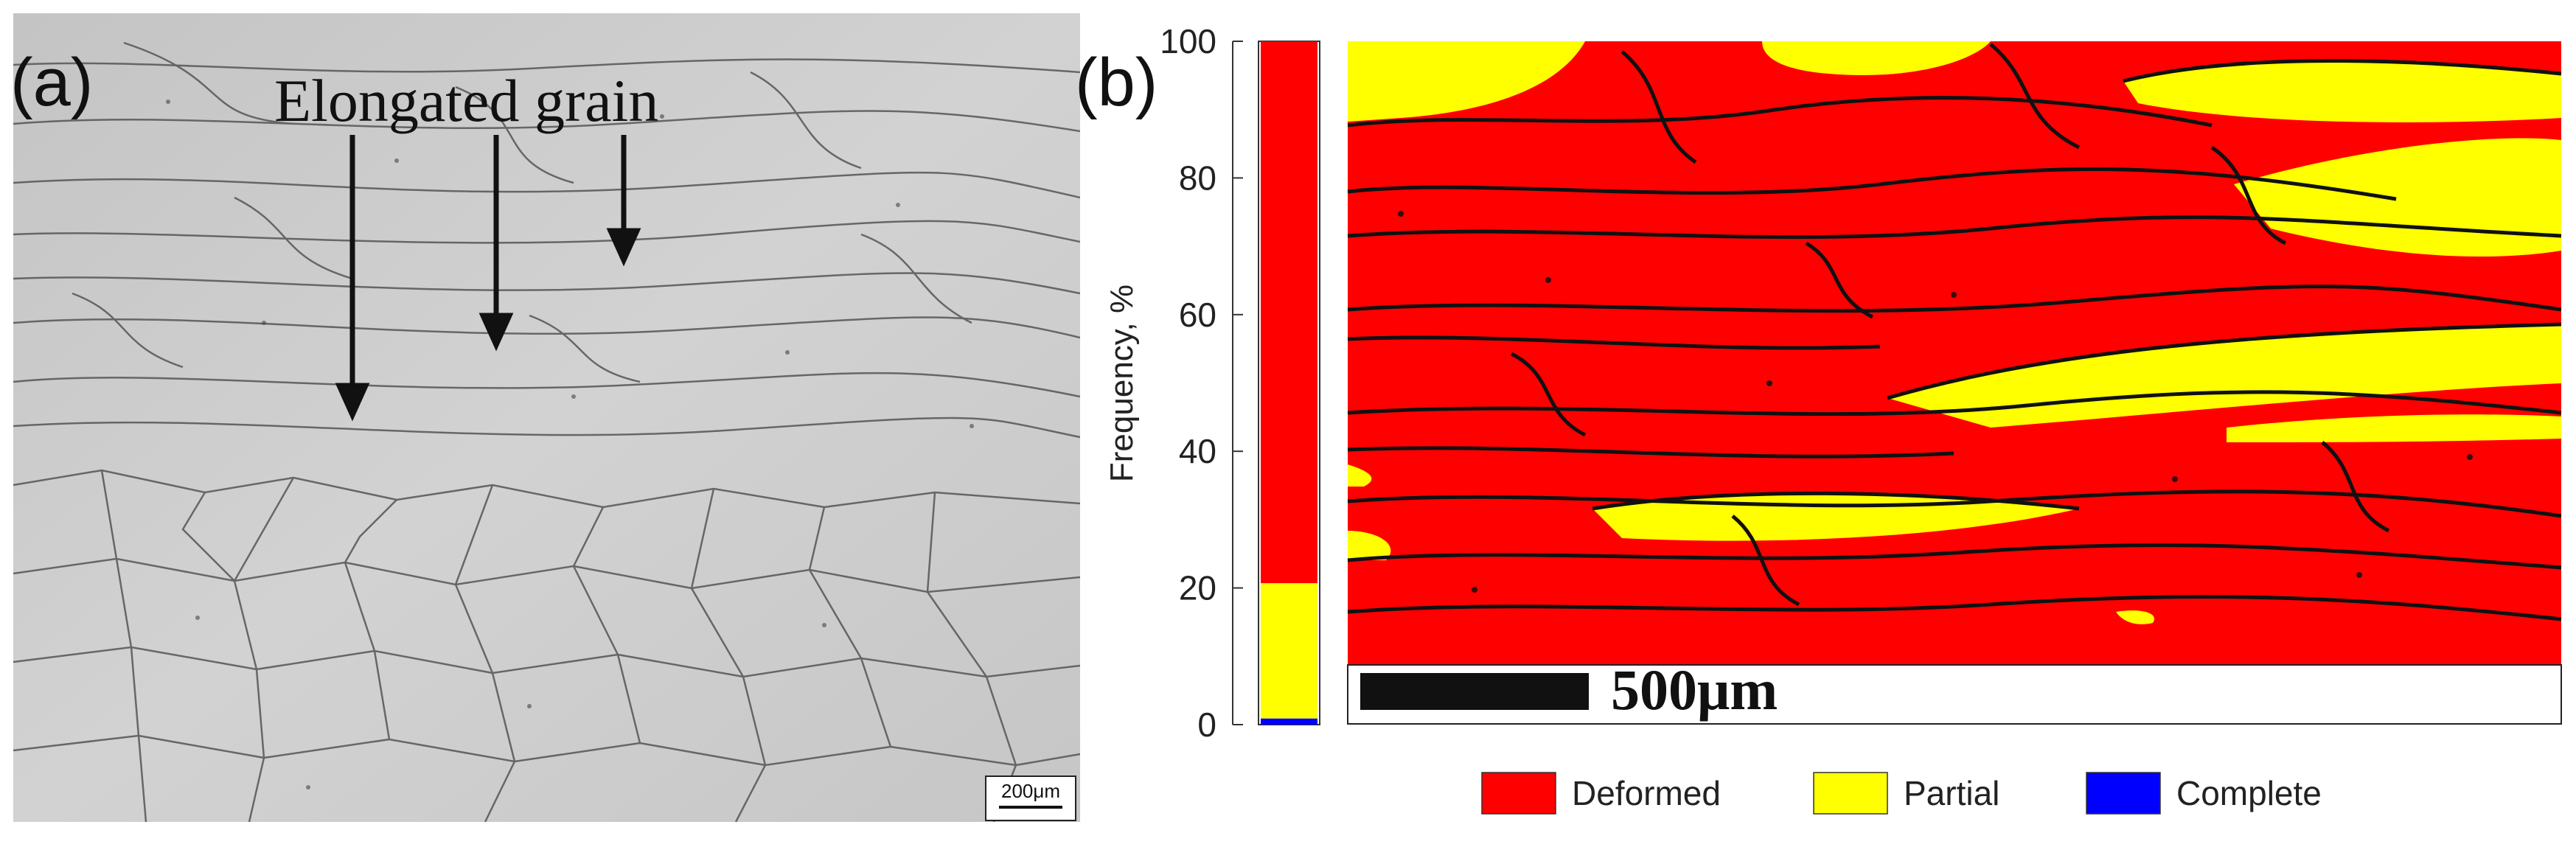 This screenshot has height=861, width=2576. I want to click on legend-label-complete: Complete, so click(2249, 793).